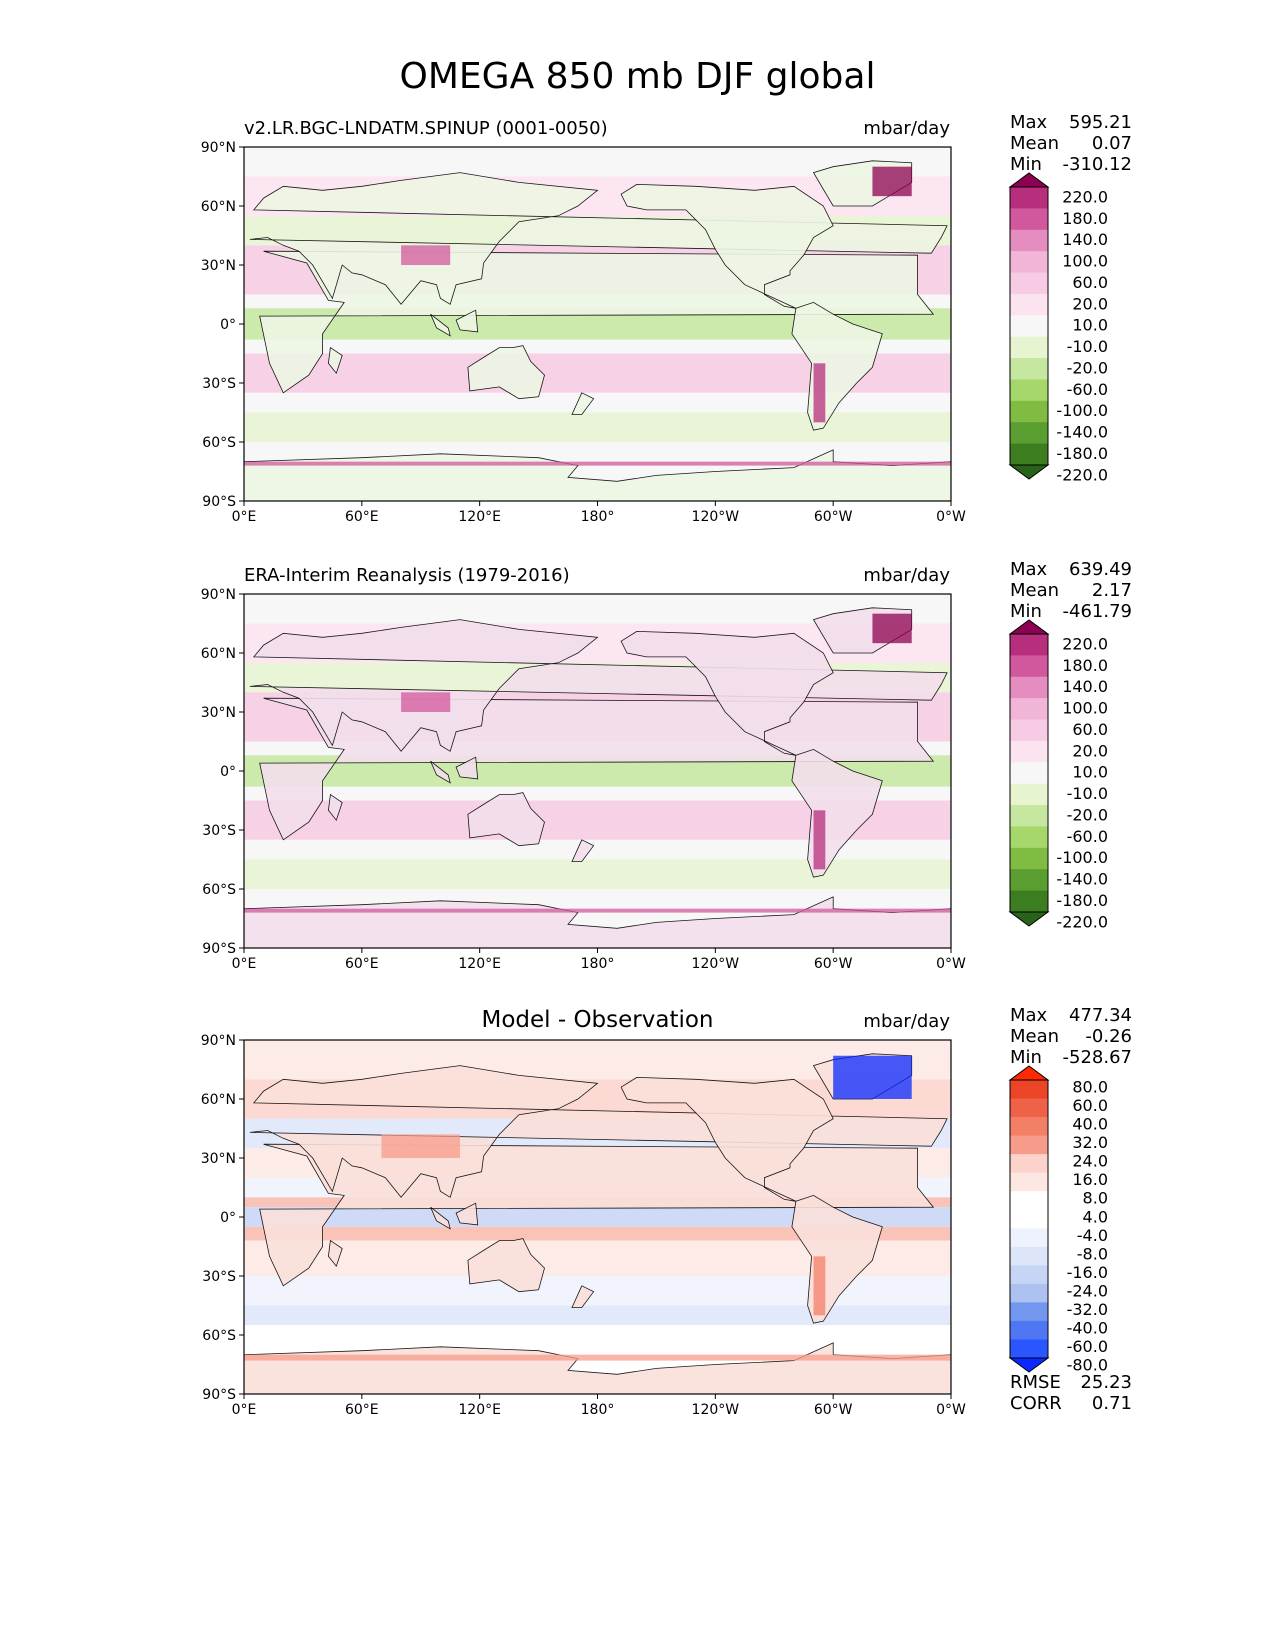  What do you see at coordinates (1029, 569) in the screenshot?
I see `stat-label: Max` at bounding box center [1029, 569].